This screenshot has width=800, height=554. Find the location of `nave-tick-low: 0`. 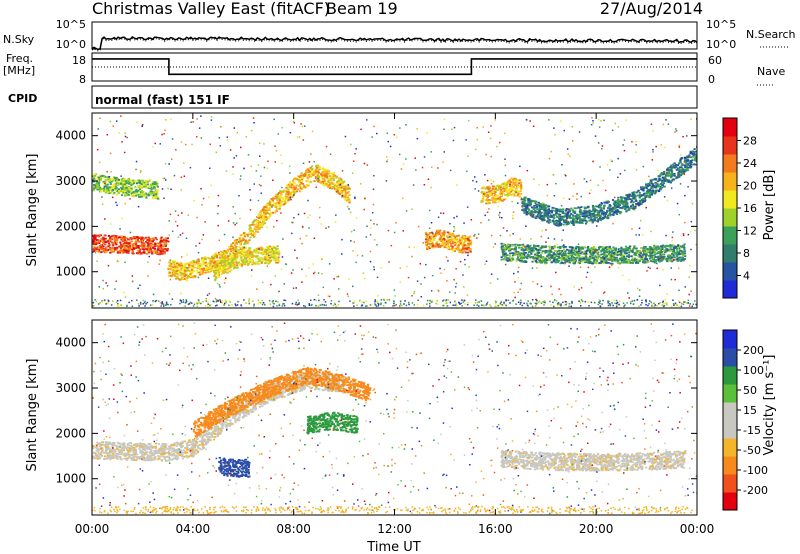

nave-tick-low: 0 is located at coordinates (711, 79).